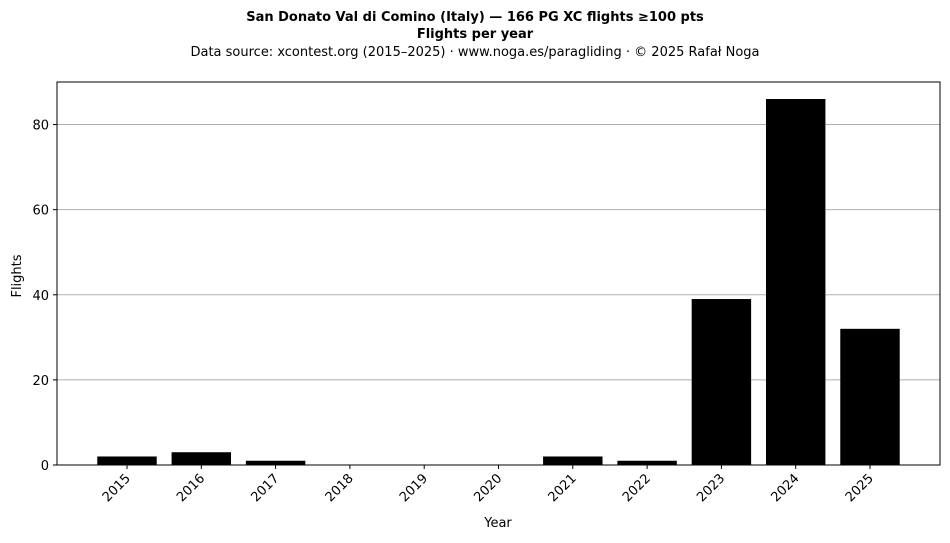 This screenshot has height=543, width=950. I want to click on x-tick-label: 2015, so click(117, 488).